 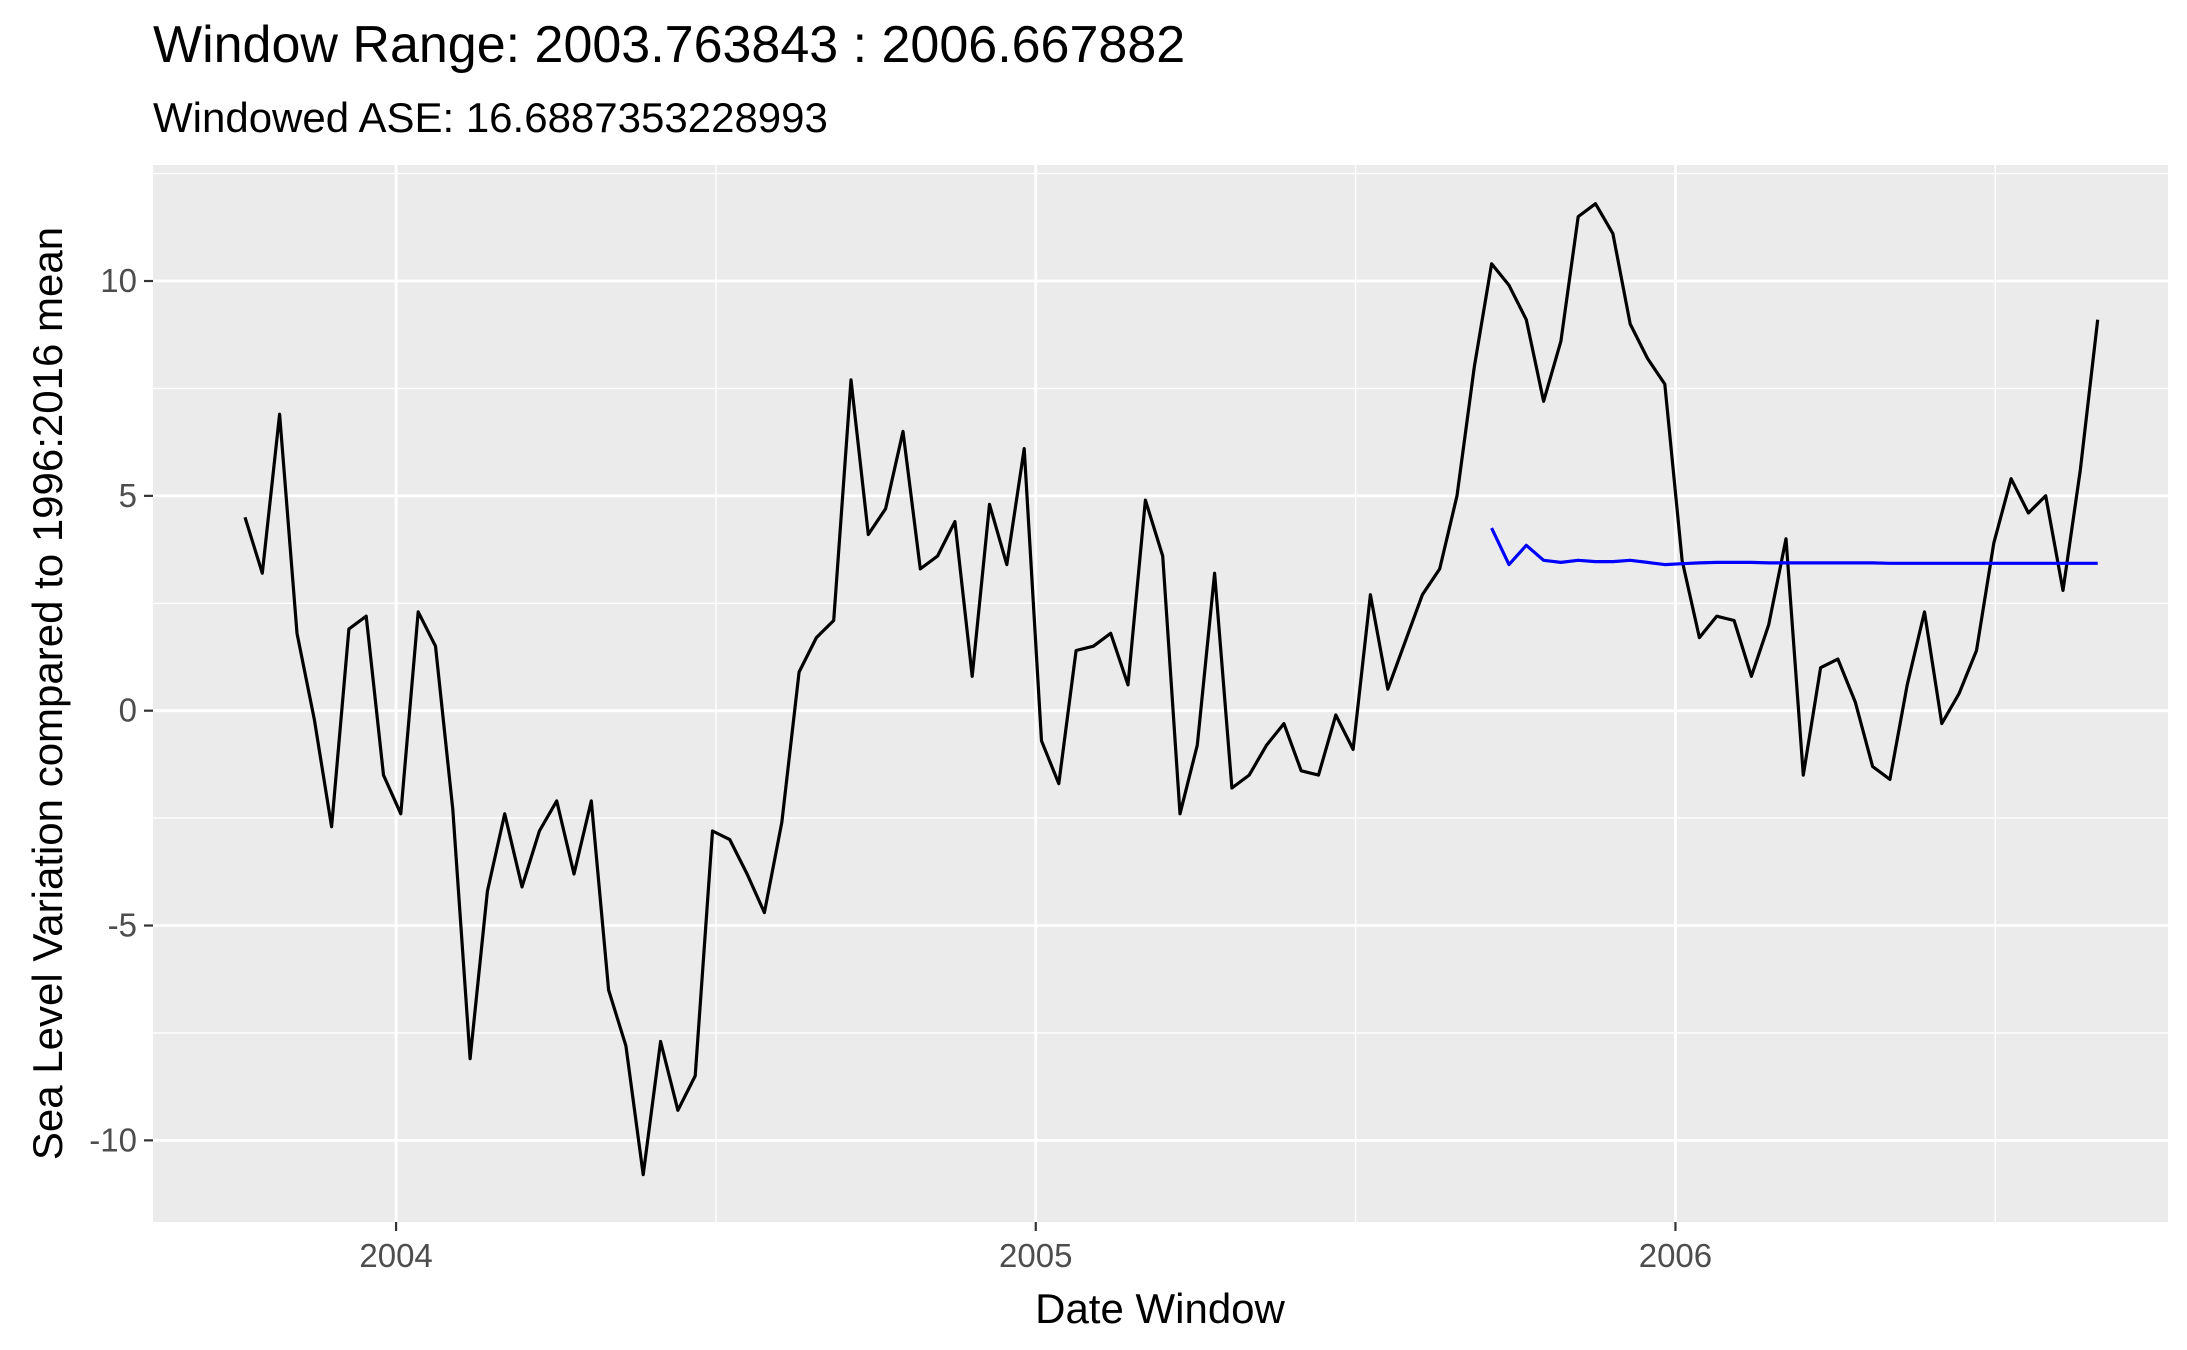 What do you see at coordinates (113, 1139) in the screenshot?
I see `y-tick-label: -10` at bounding box center [113, 1139].